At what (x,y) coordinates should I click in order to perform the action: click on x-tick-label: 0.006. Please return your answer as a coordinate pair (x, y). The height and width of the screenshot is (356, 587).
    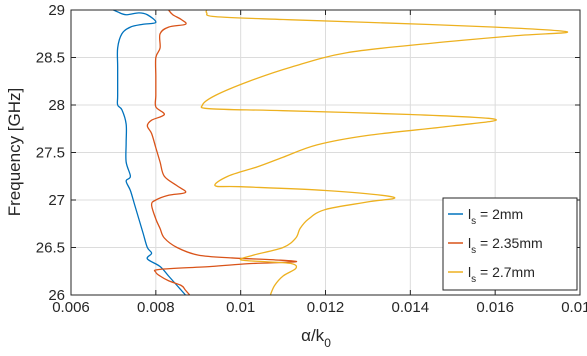
    Looking at the image, I should click on (71, 307).